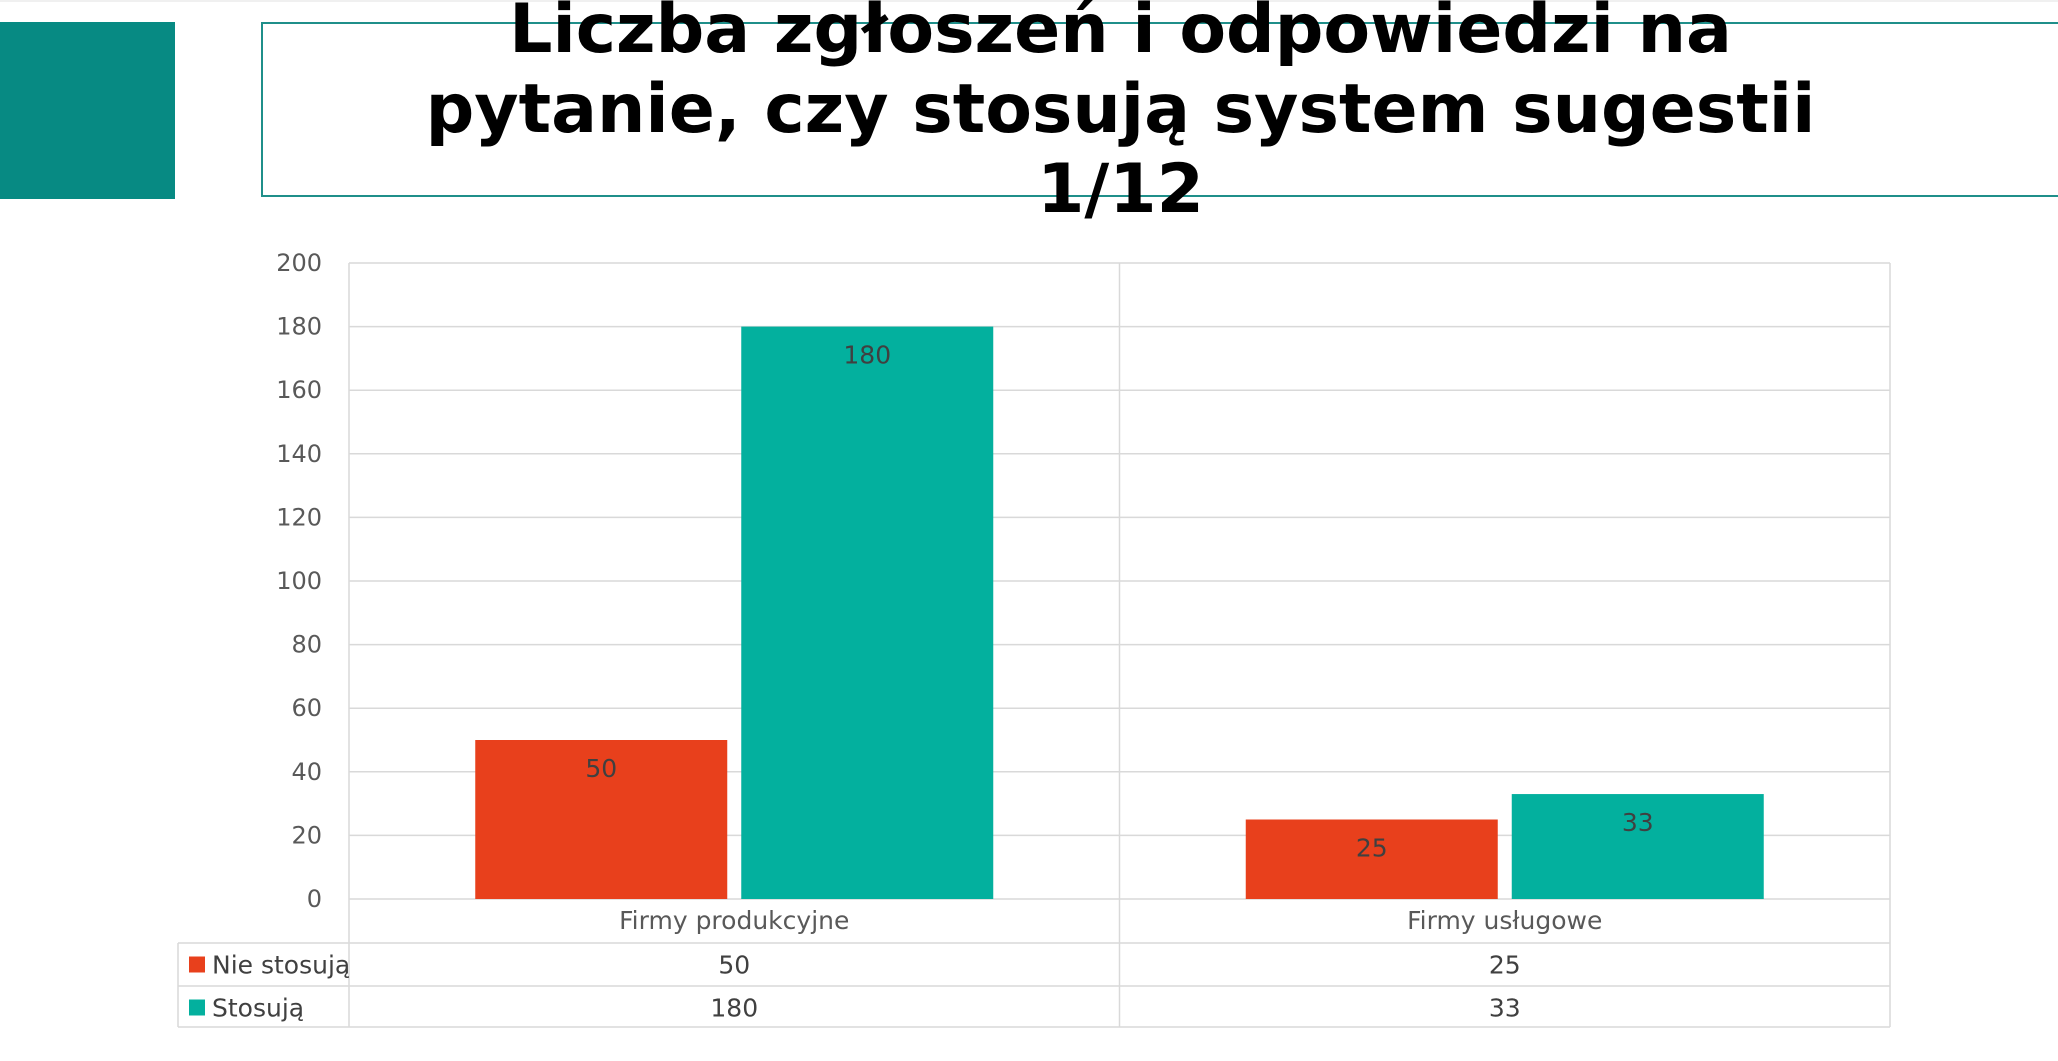 The width and height of the screenshot is (2058, 1061). I want to click on data-label: 33, so click(1638, 822).